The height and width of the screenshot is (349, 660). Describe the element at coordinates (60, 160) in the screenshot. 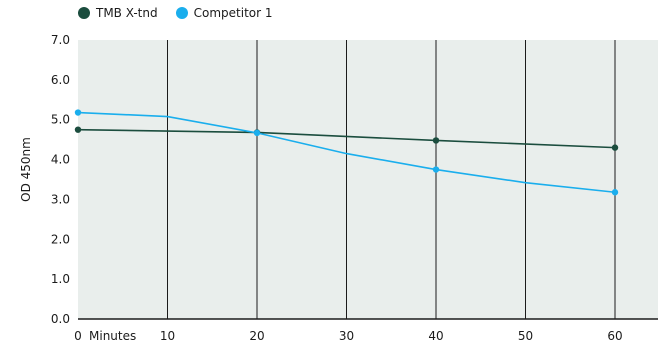

I see `y-tick-label: 4.0` at that location.